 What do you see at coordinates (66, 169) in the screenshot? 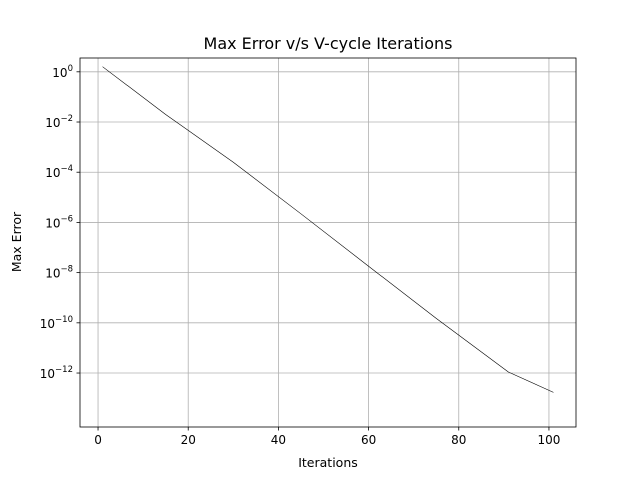
I see `y-tick-exponent: −4` at bounding box center [66, 169].